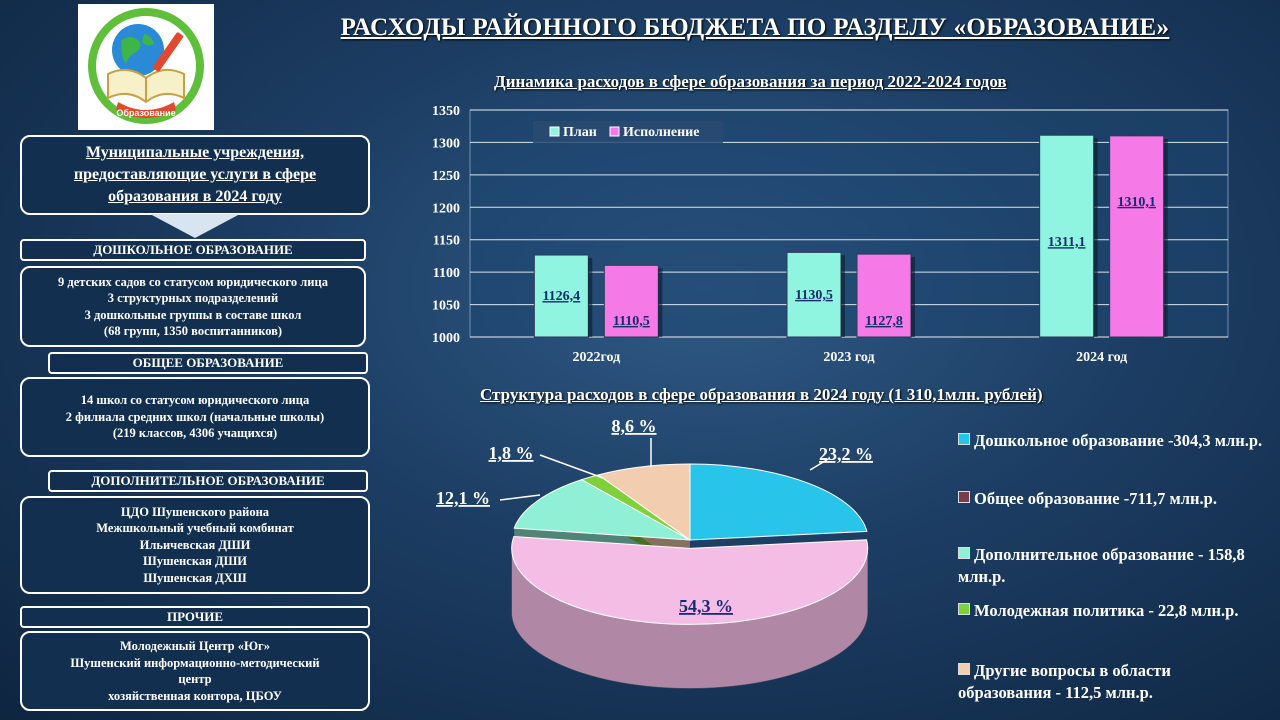 The width and height of the screenshot is (1280, 720). What do you see at coordinates (1067, 242) in the screenshot?
I see `bar-value-label: 1311,1` at bounding box center [1067, 242].